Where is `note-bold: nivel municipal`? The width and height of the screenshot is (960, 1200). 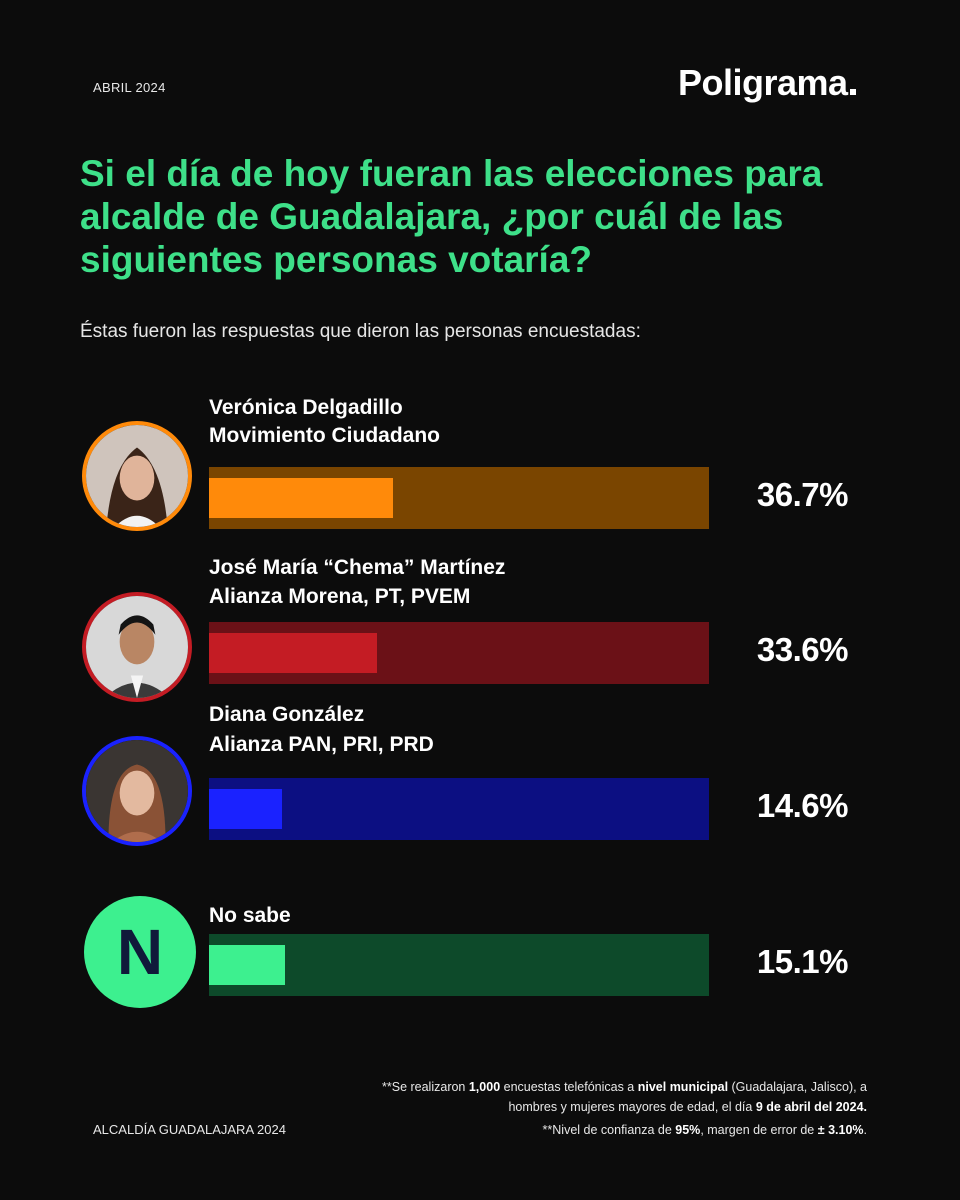
note-bold: nivel municipal is located at coordinates (683, 1087).